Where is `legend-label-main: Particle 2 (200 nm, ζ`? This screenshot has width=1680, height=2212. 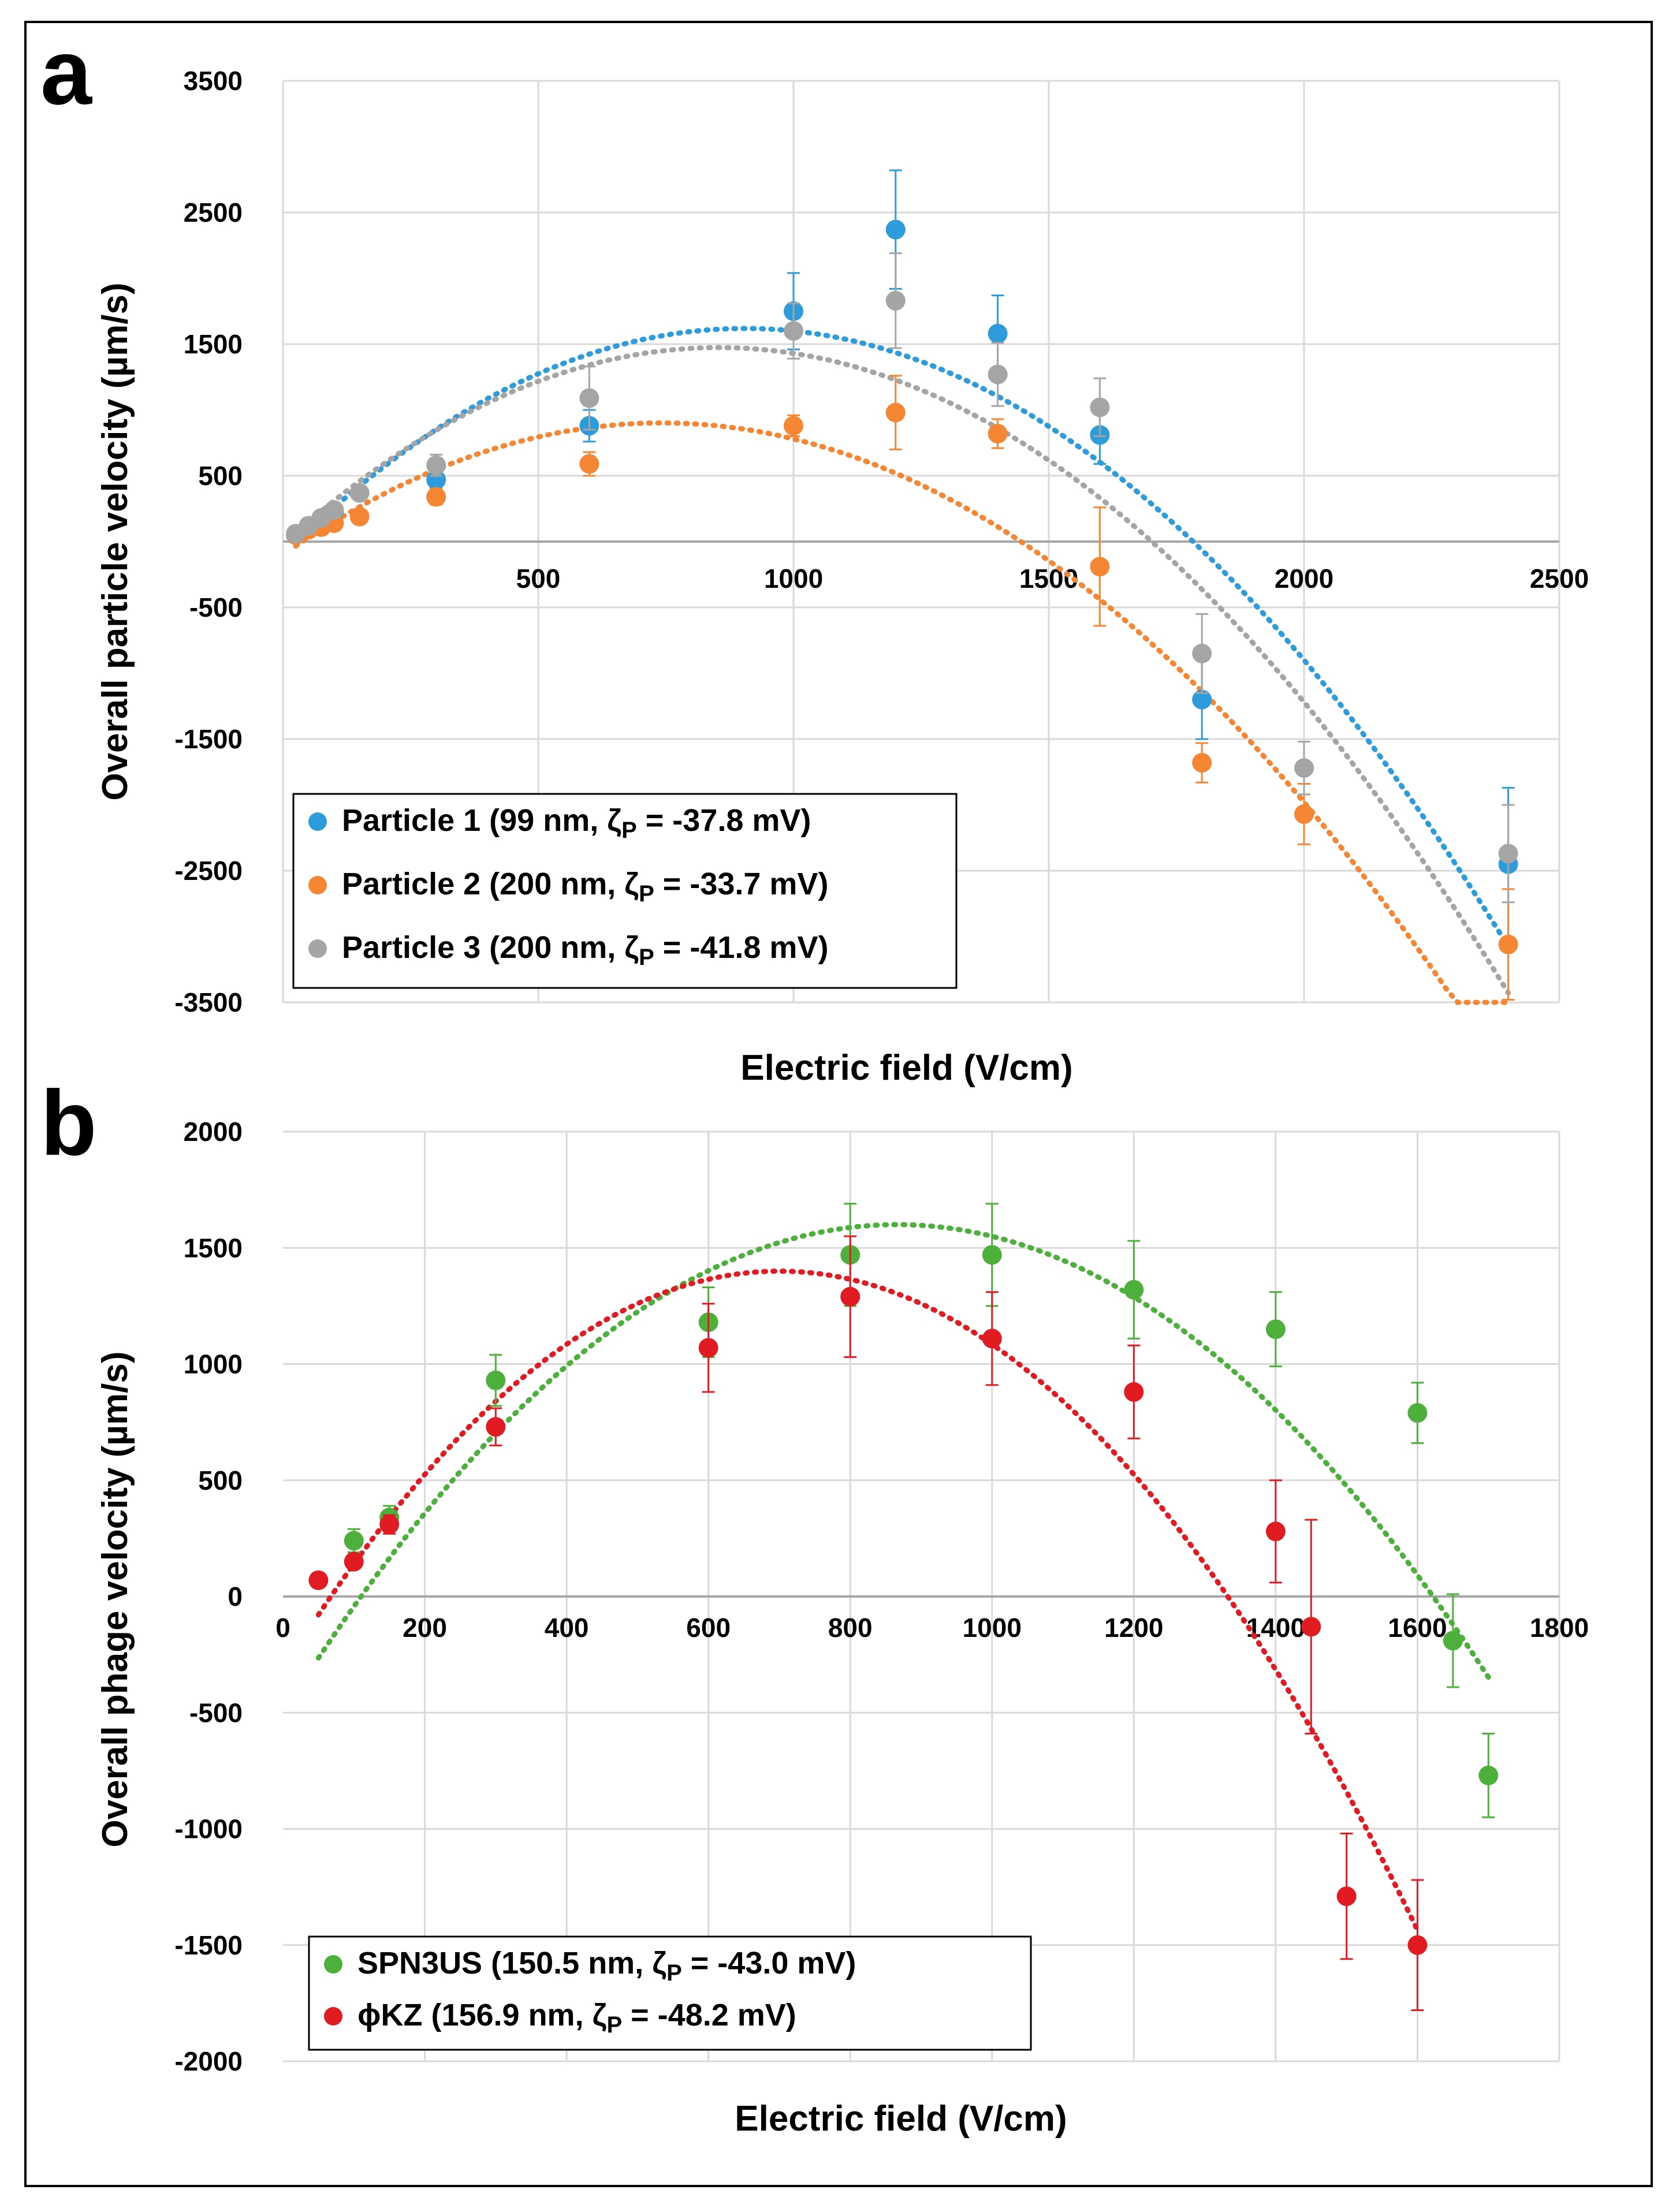
legend-label-main: Particle 2 (200 nm, ζ is located at coordinates (491, 884).